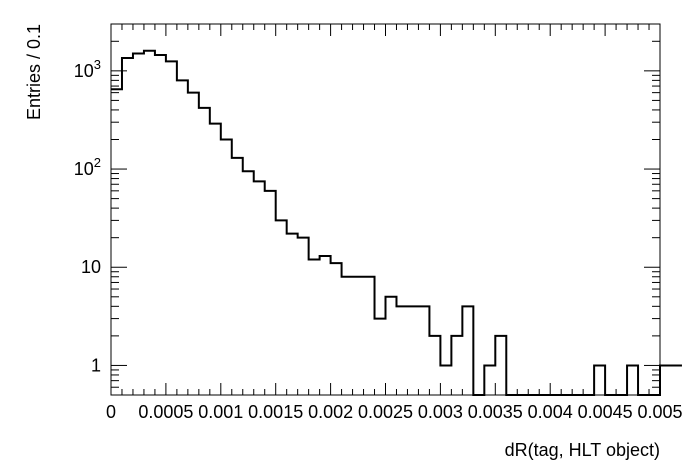  What do you see at coordinates (605, 412) in the screenshot?
I see `x-tick-label: 0.0045` at bounding box center [605, 412].